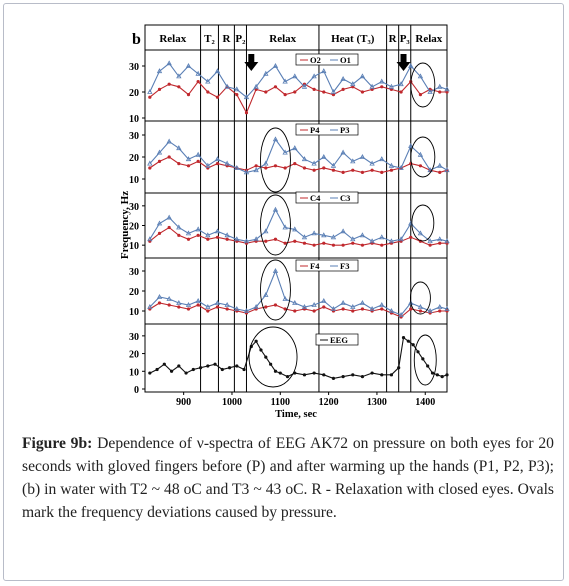 This screenshot has height=586, width=569. What do you see at coordinates (298, 97) in the screenshot?
I see `series-line-O2` at bounding box center [298, 97].